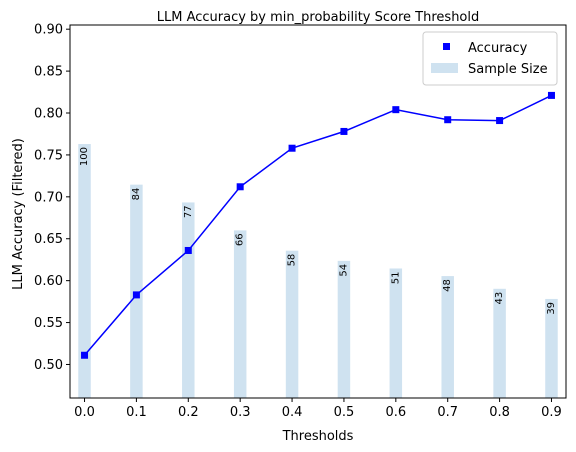 This screenshot has height=452, width=576. I want to click on y-tick-label: 0.65, so click(48, 239).